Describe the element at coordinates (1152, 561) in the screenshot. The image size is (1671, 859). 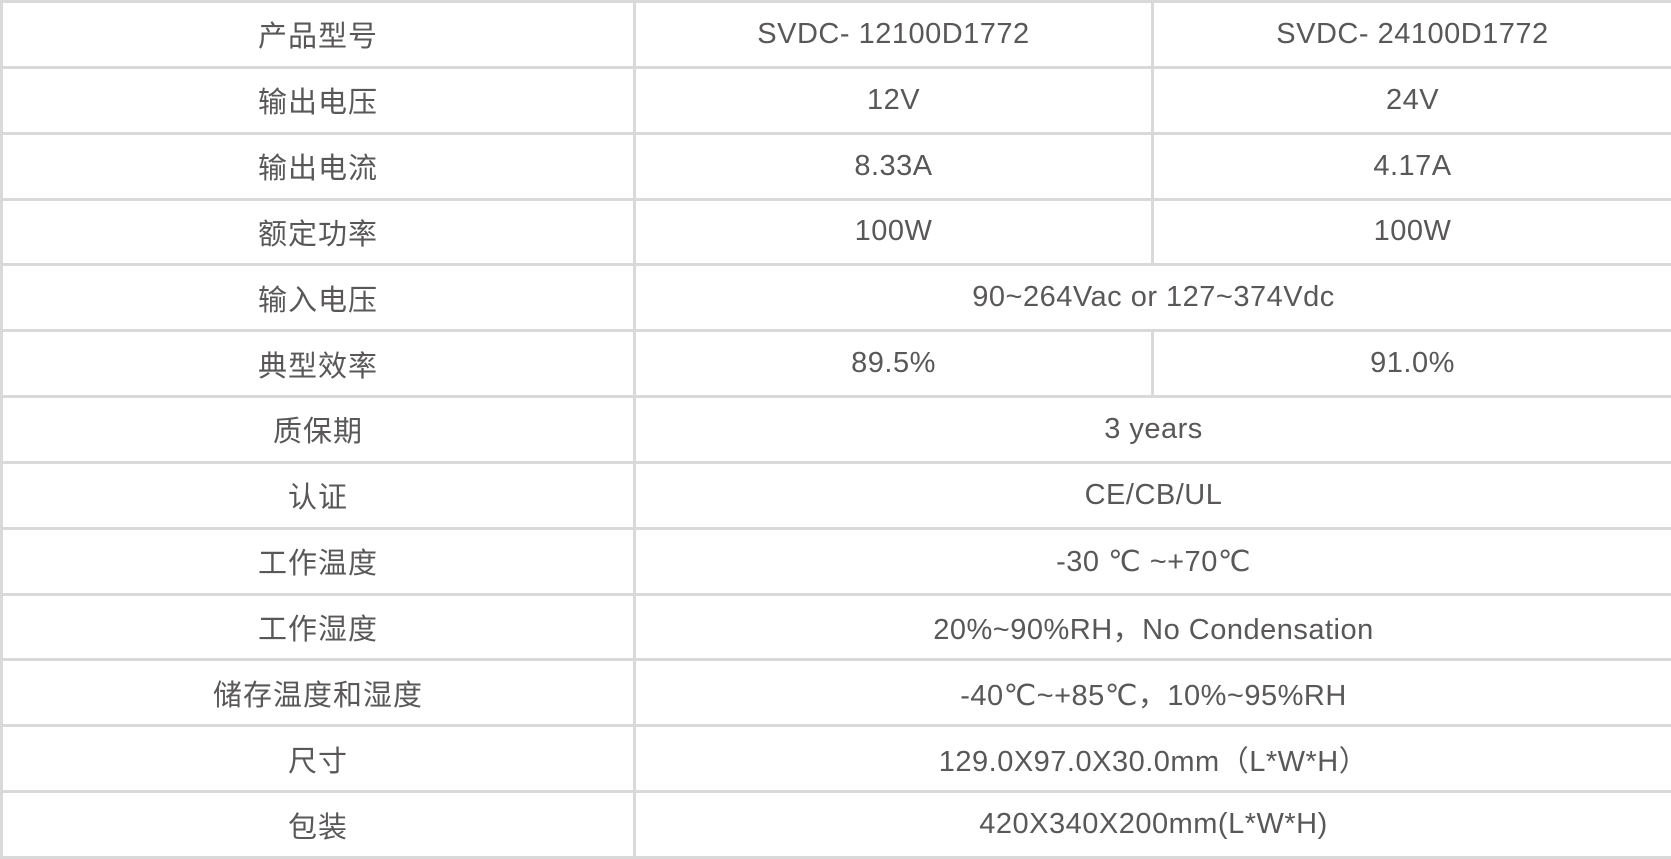
I see `row-value-spanning: -30 ℃ ~+70℃` at that location.